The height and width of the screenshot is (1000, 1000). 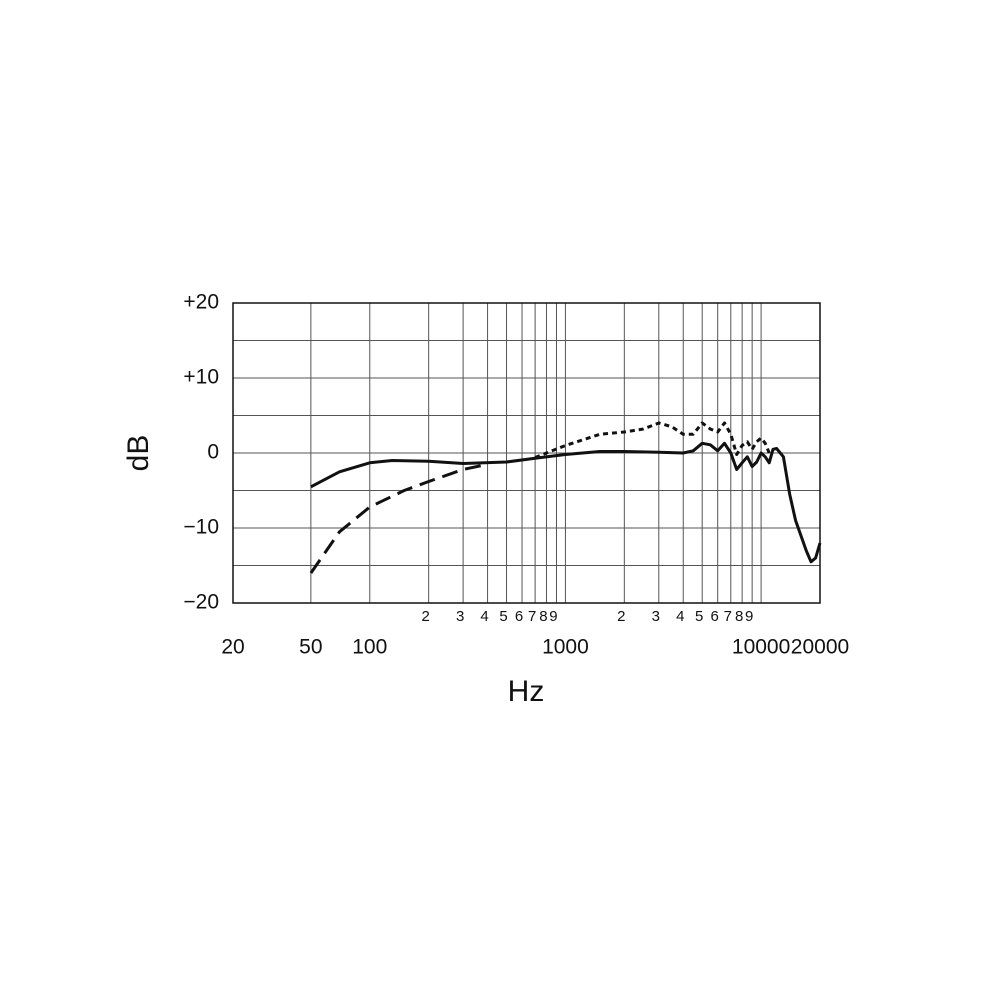 I want to click on x-tick-label: 50, so click(x=310, y=647).